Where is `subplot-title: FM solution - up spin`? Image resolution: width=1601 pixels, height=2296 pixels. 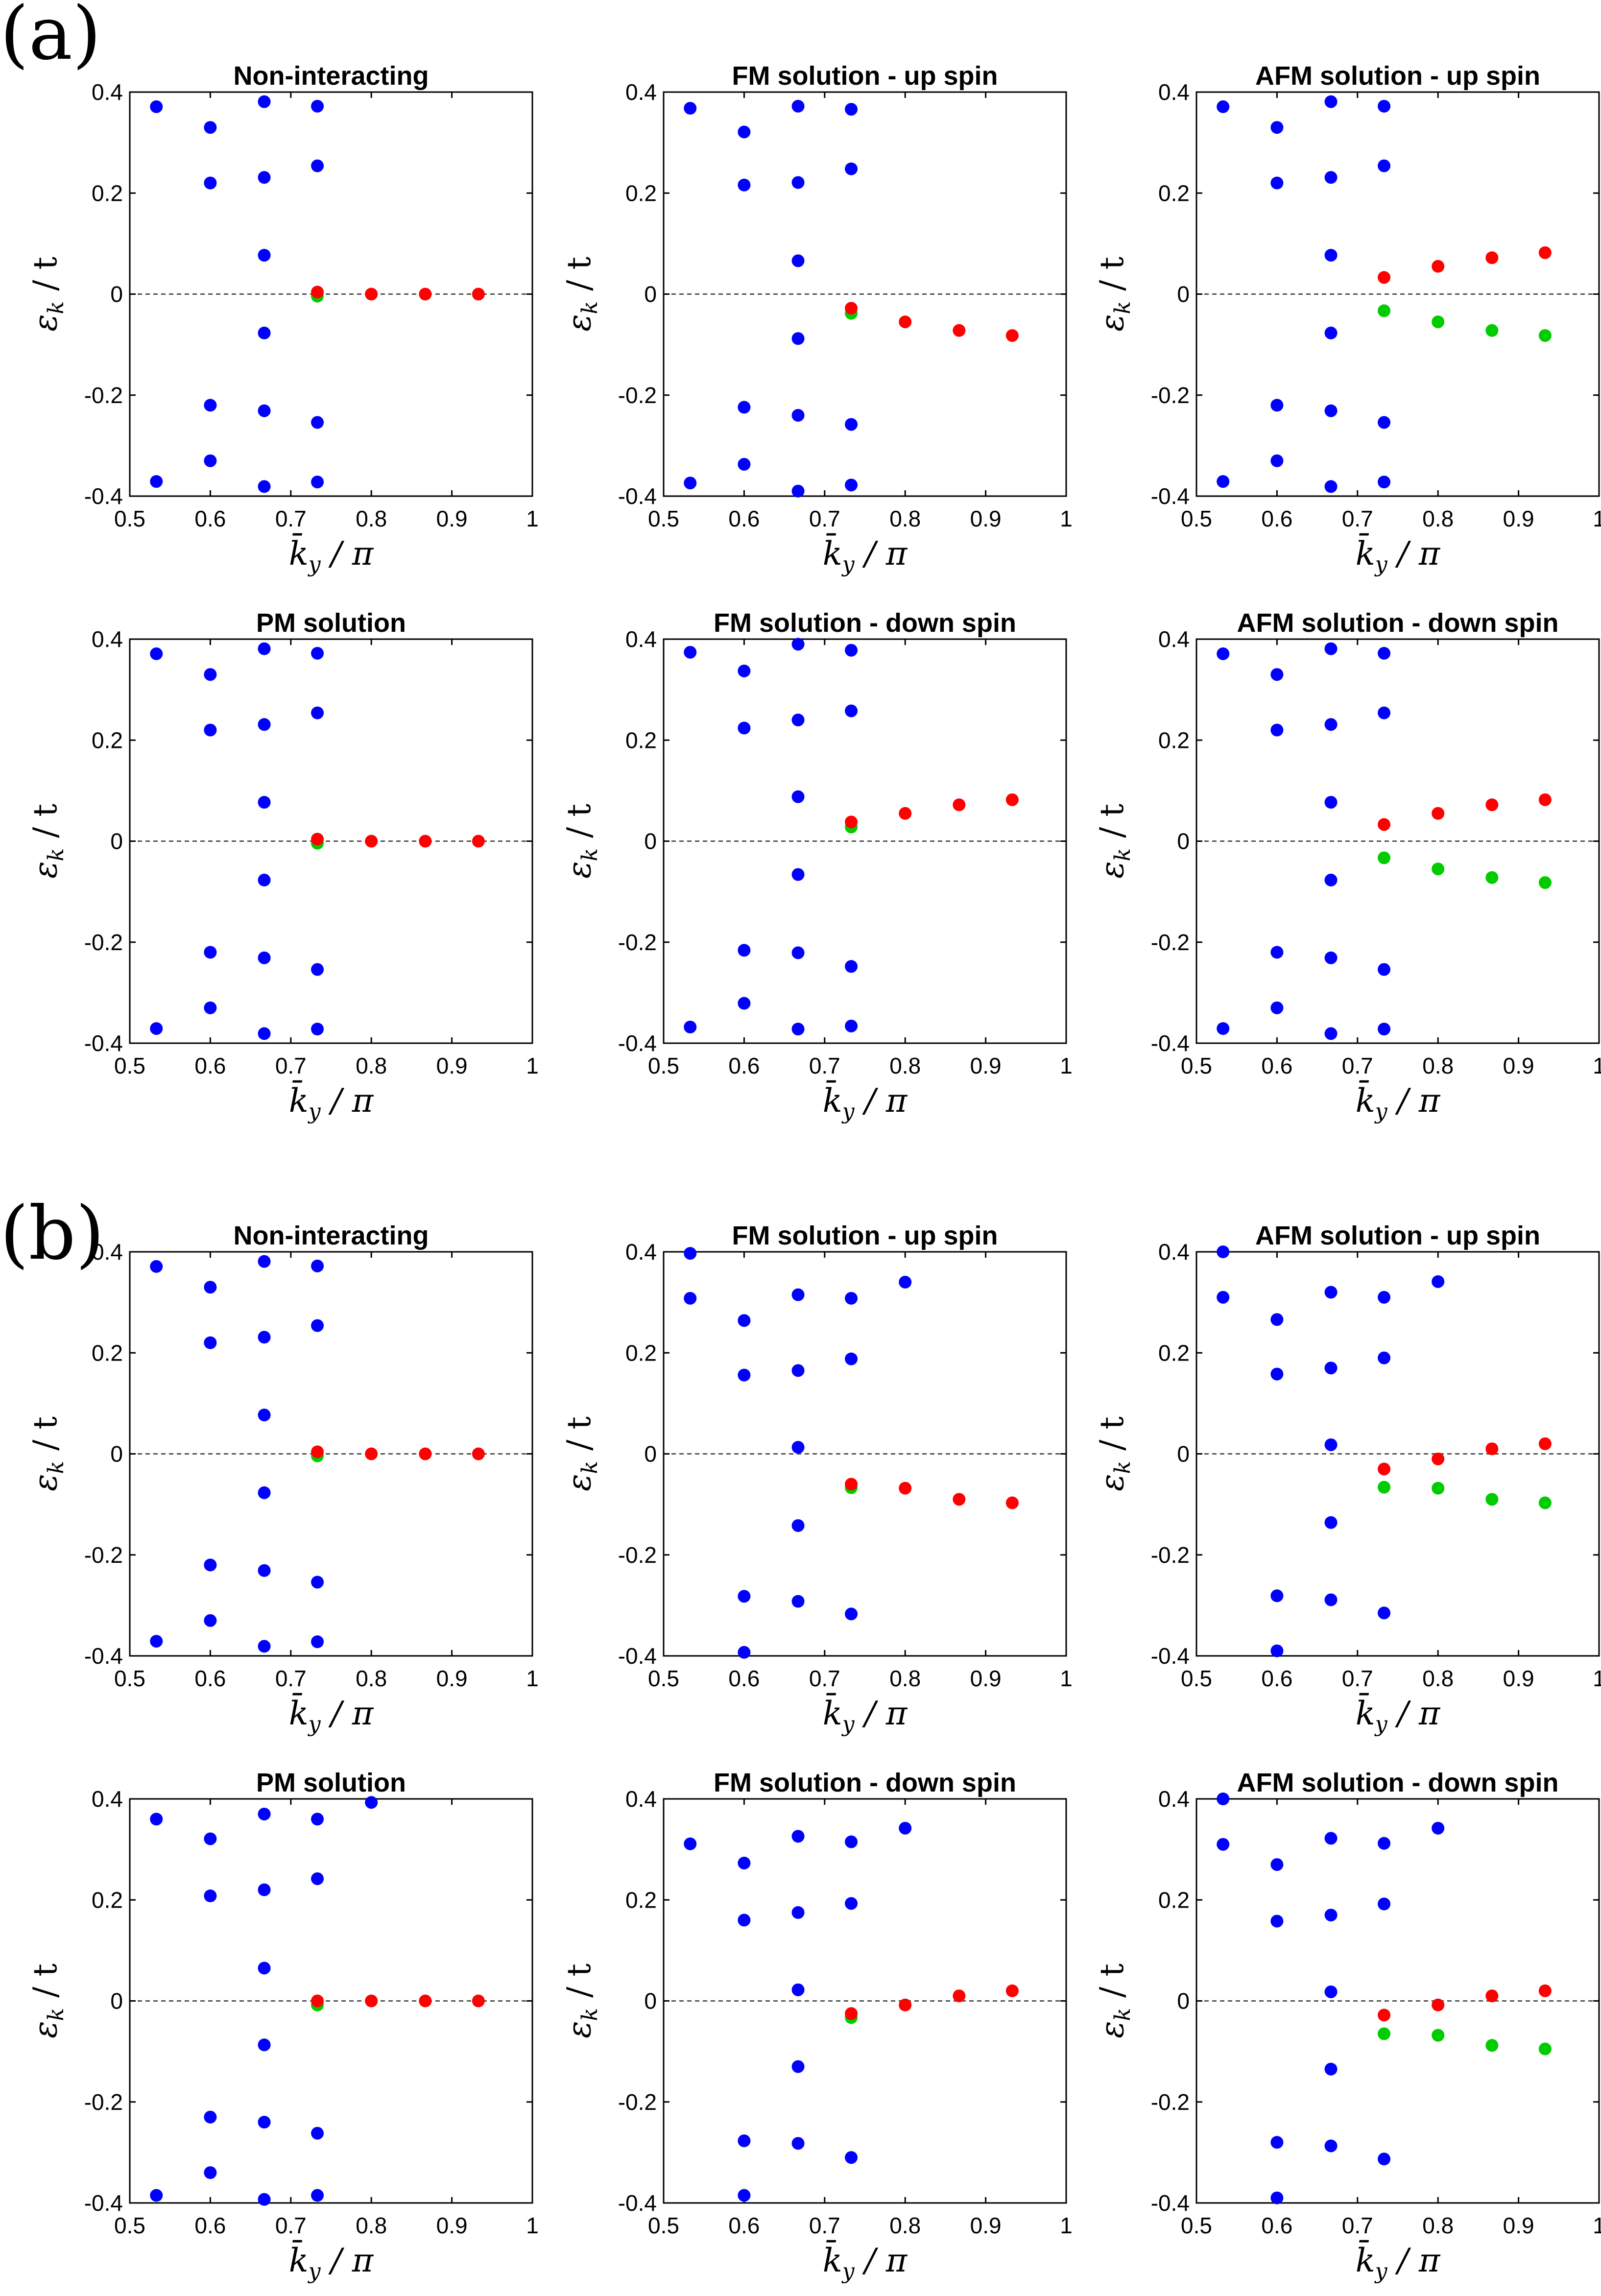 subplot-title: FM solution - up spin is located at coordinates (865, 76).